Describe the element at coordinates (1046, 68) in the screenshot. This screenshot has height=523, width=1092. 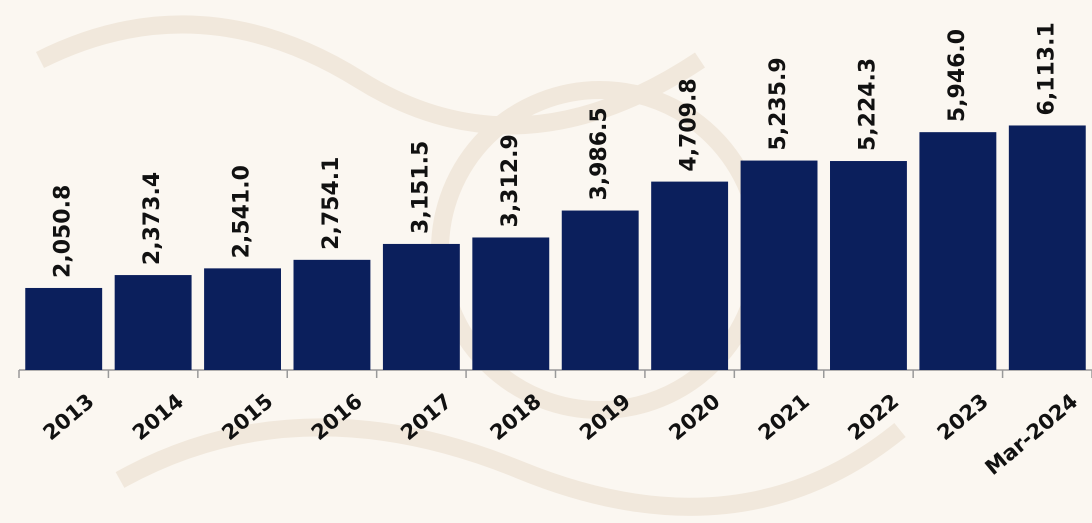
I see `value-label: 6,113.1` at that location.